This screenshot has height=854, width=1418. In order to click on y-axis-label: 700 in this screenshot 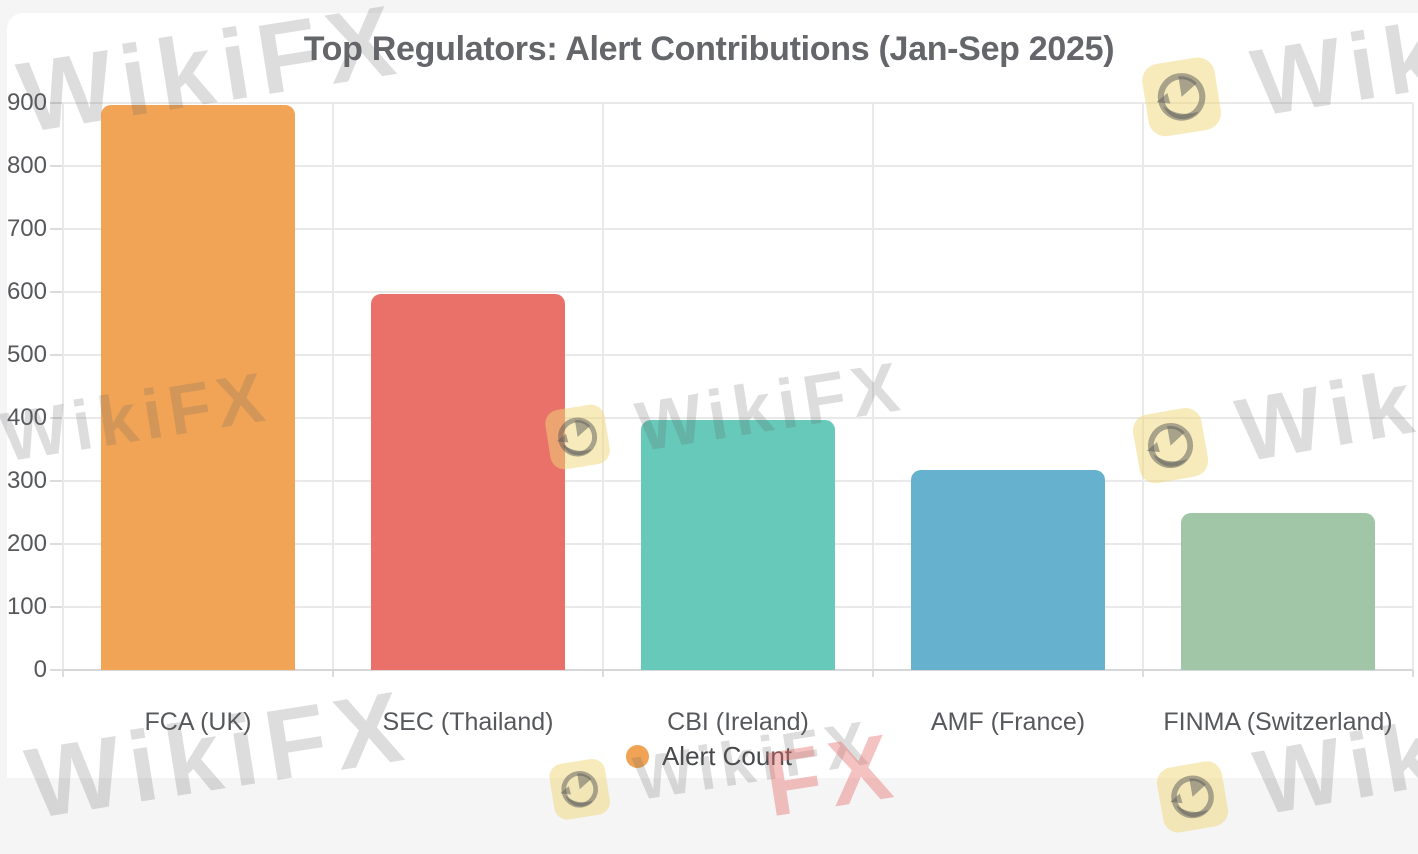, I will do `click(26, 228)`.